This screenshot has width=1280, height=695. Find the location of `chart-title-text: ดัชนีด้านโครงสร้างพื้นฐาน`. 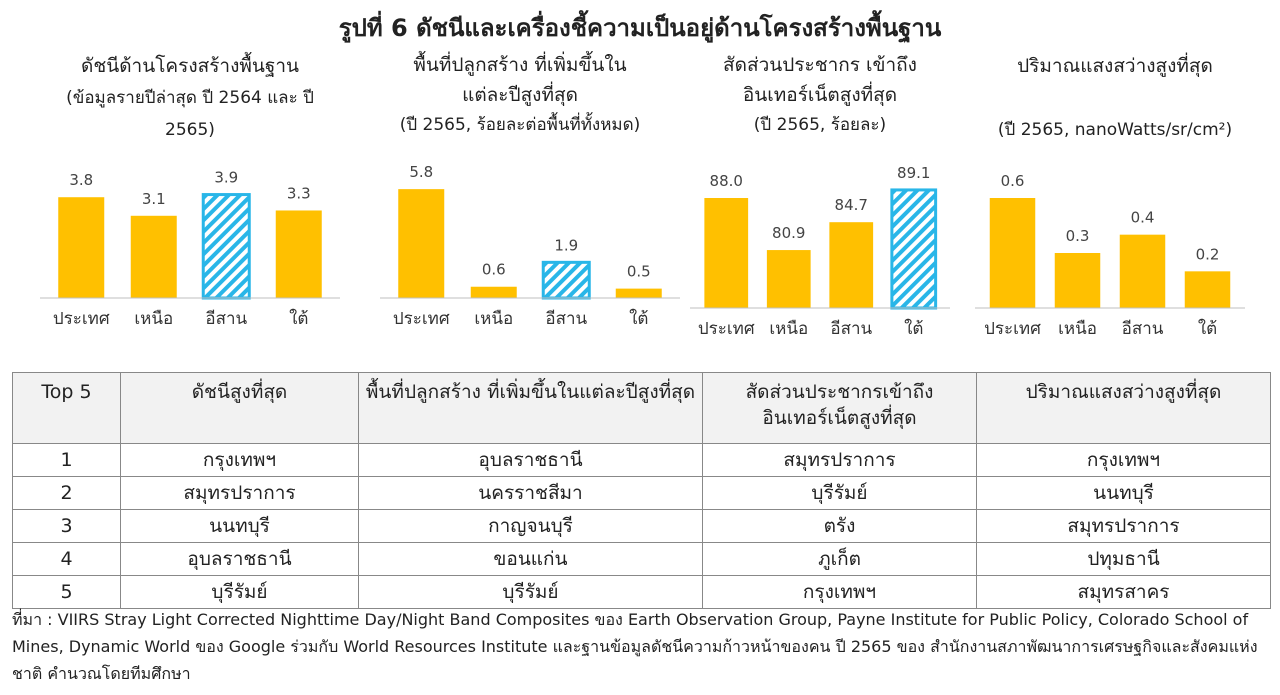

chart-title-text: ดัชนีด้านโครงสร้างพื้นฐาน is located at coordinates (190, 66).